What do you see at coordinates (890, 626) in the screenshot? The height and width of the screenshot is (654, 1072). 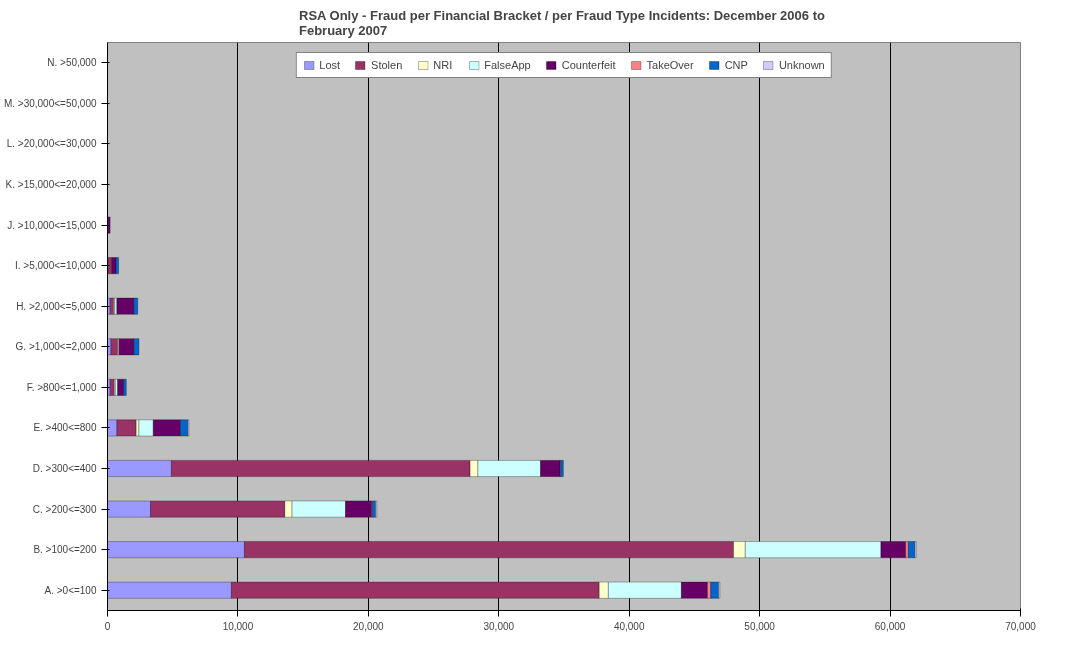 I see `x-tick-label: 60,000` at bounding box center [890, 626].